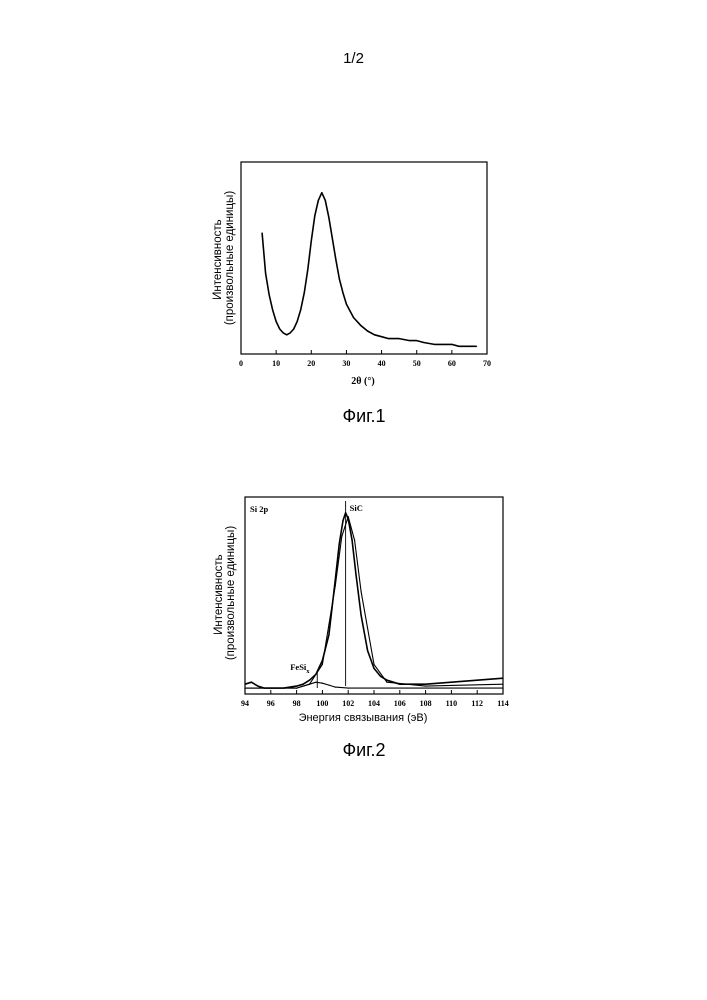 Image resolution: width=707 pixels, height=1000 pixels. What do you see at coordinates (311, 363) in the screenshot?
I see `x-tick-label: 20` at bounding box center [311, 363].